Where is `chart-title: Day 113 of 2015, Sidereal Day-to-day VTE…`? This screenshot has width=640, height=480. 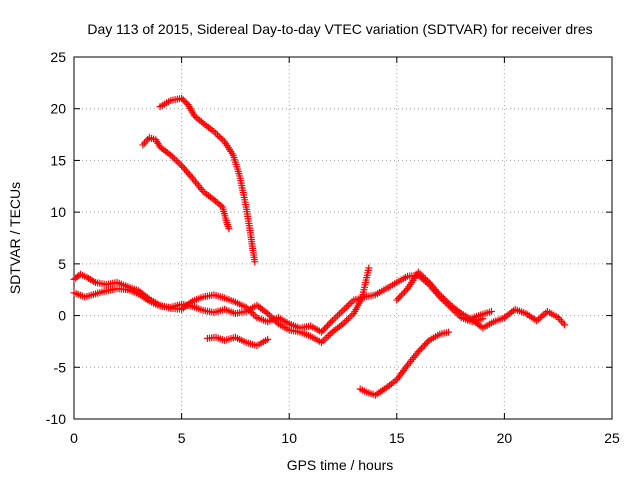 chart-title: Day 113 of 2015, Sidereal Day-to-day VTE… is located at coordinates (339, 29).